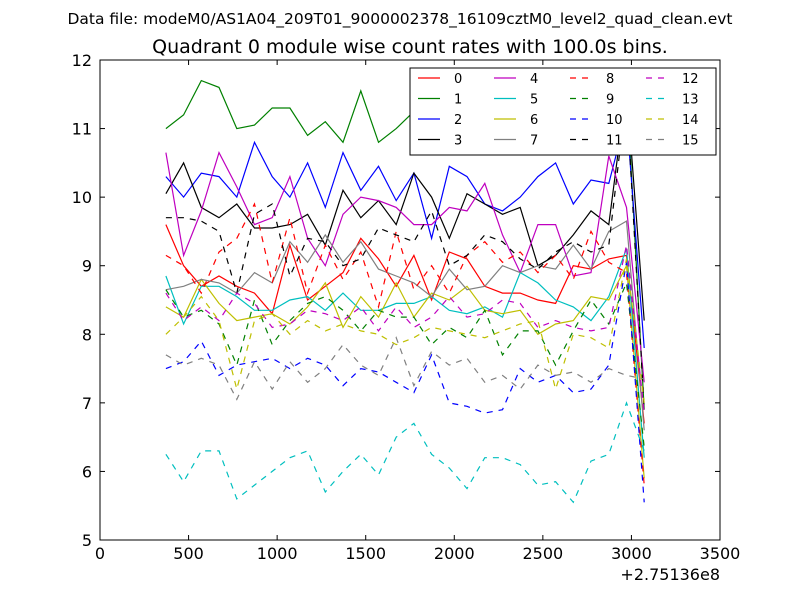 This screenshot has width=800, height=600. What do you see at coordinates (277, 553) in the screenshot?
I see `x-tick-label: 1000` at bounding box center [277, 553].